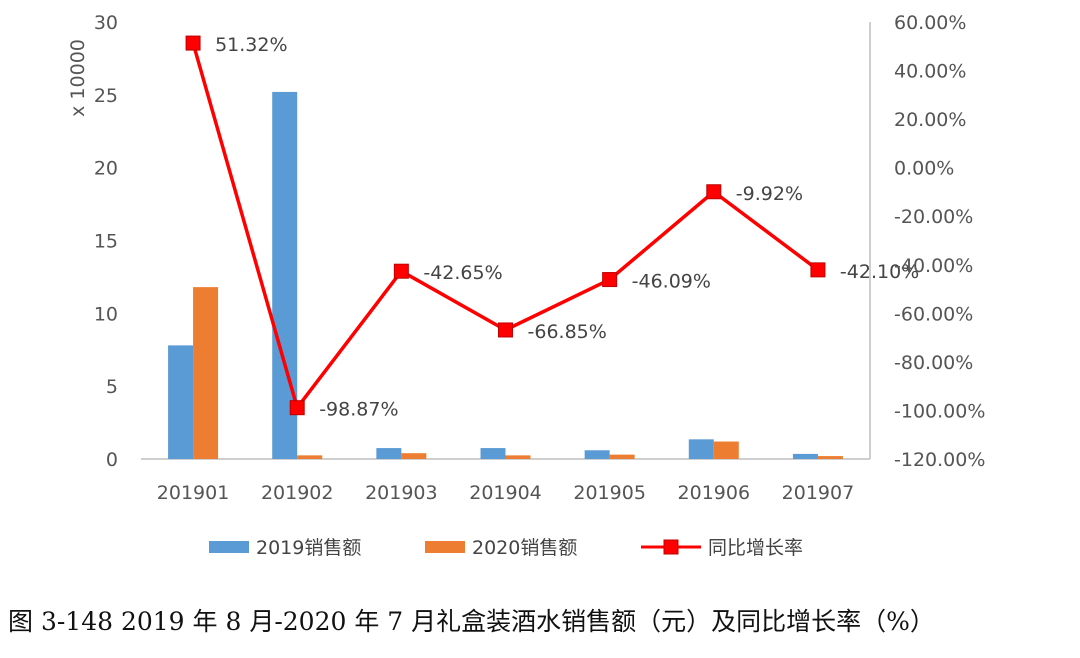 The width and height of the screenshot is (1080, 658). Describe the element at coordinates (671, 282) in the screenshot. I see `growth-label-201905: -46.09%` at that location.